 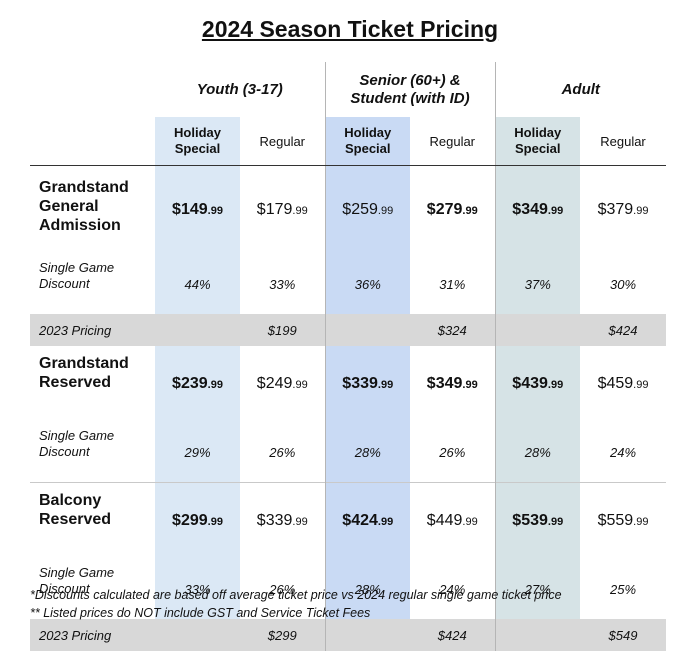 I want to click on price-cell: $259.99, so click(x=367, y=209).